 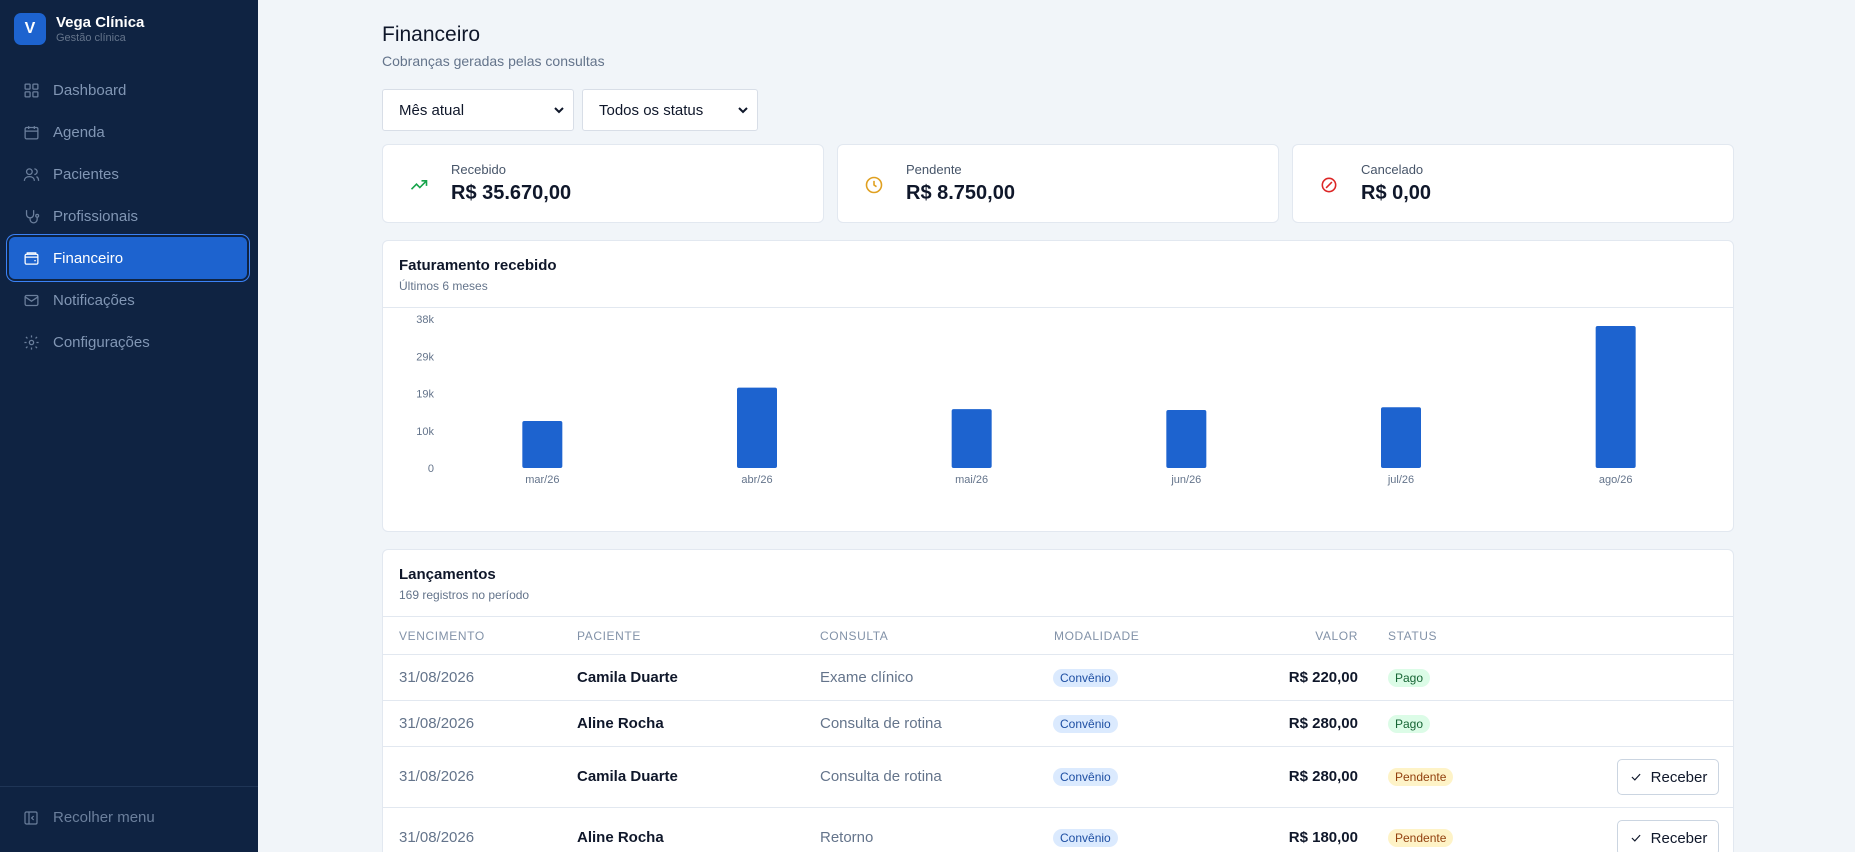 I want to click on collapse-icon, so click(x=31, y=817).